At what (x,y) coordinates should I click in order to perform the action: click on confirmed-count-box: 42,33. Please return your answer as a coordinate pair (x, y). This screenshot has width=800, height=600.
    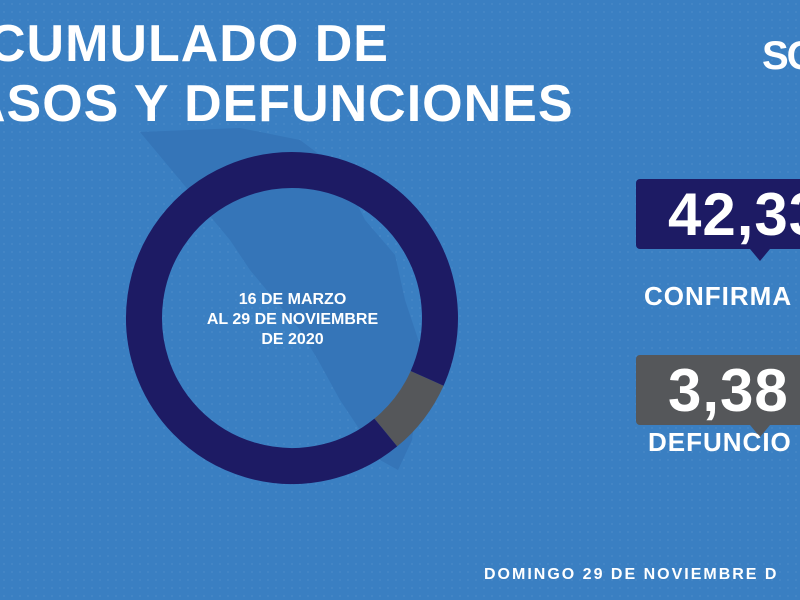
    Looking at the image, I should click on (718, 214).